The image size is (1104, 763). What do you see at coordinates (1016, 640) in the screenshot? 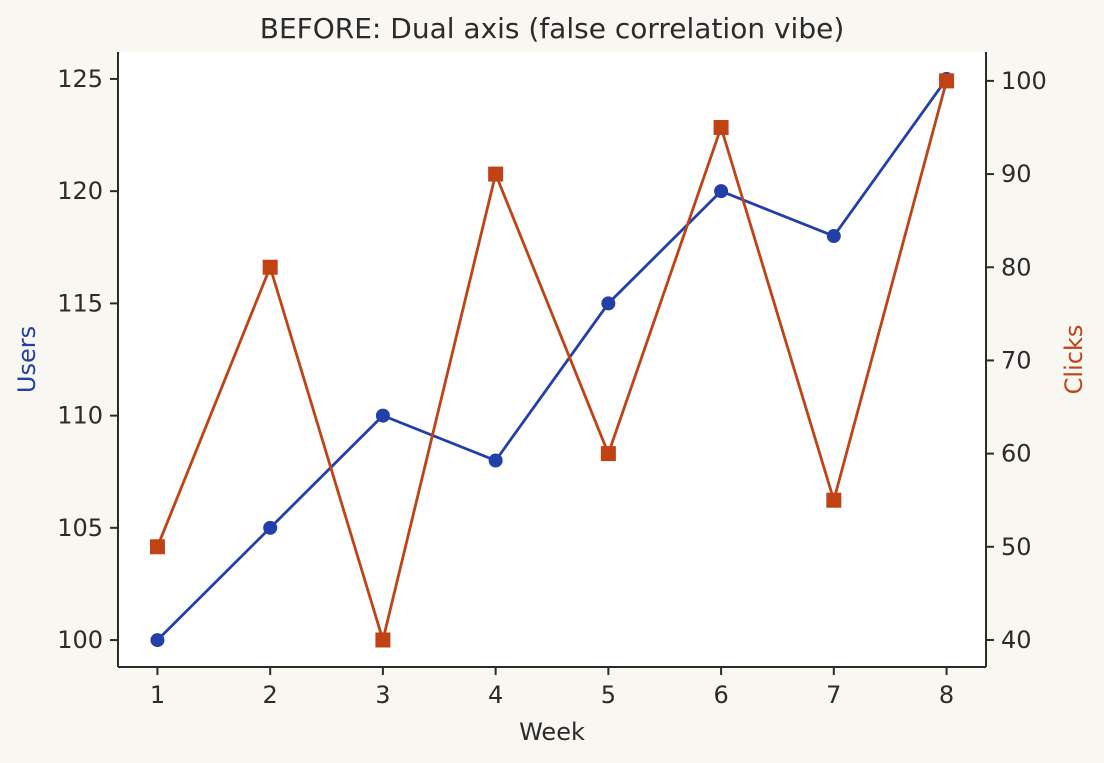
I see `right-y-tick-label: 40` at bounding box center [1016, 640].